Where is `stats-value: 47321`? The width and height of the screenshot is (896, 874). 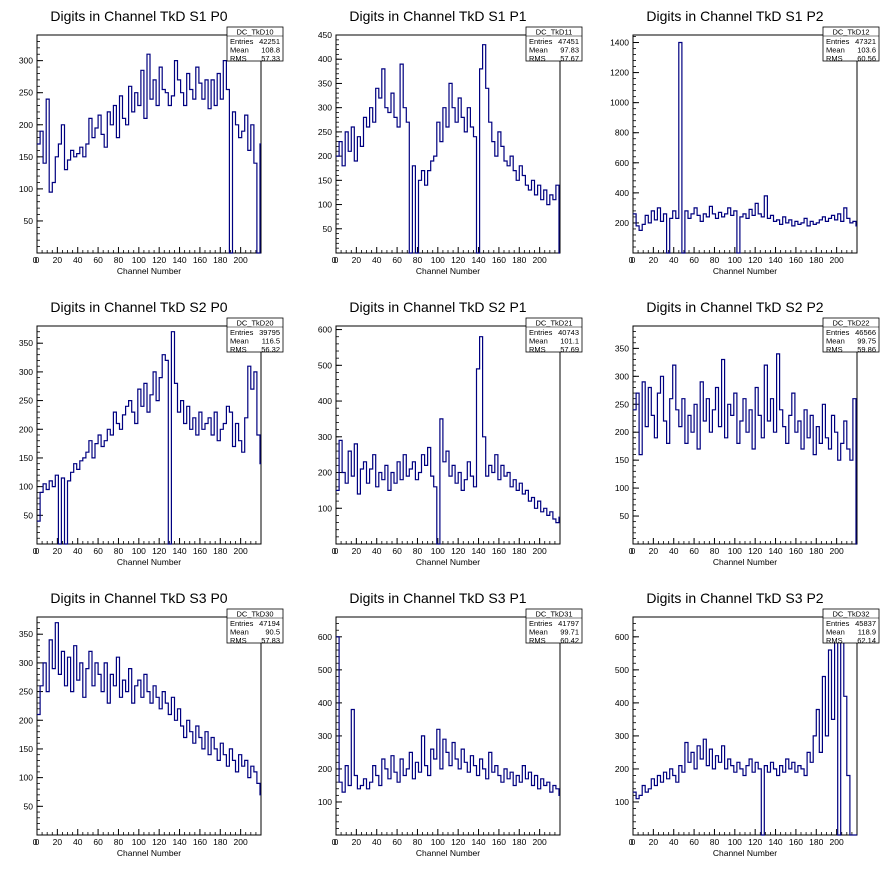
stats-value: 47321 is located at coordinates (865, 41).